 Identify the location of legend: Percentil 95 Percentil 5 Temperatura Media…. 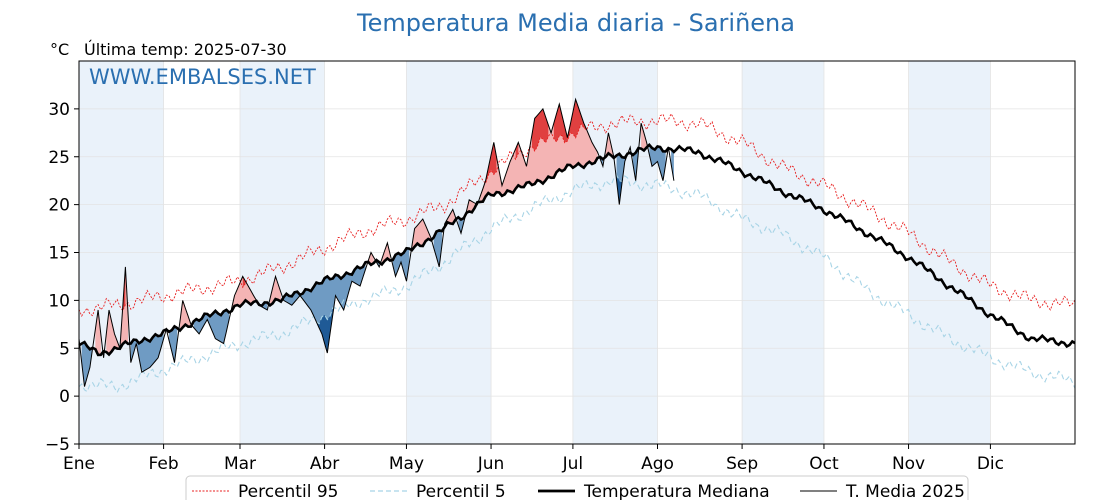
(577, 487).